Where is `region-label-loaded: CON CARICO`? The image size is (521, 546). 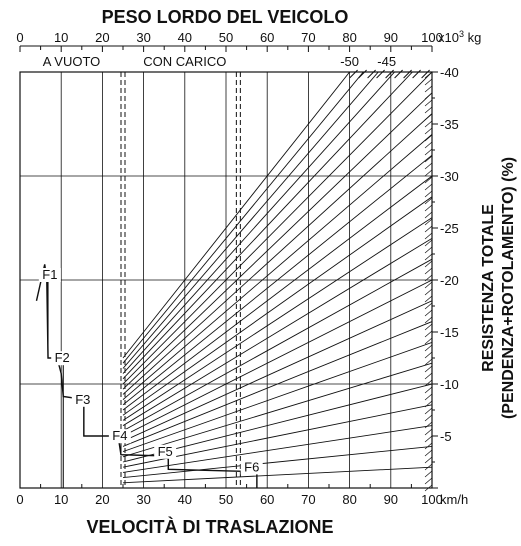 region-label-loaded: CON CARICO is located at coordinates (184, 61).